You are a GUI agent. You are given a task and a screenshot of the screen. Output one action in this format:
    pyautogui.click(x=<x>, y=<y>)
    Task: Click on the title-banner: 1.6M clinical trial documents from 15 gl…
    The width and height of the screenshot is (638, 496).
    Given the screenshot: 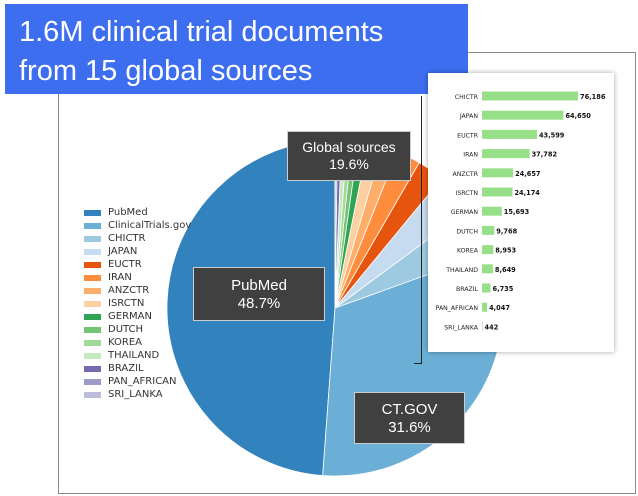 What is the action you would take?
    pyautogui.click(x=236, y=49)
    